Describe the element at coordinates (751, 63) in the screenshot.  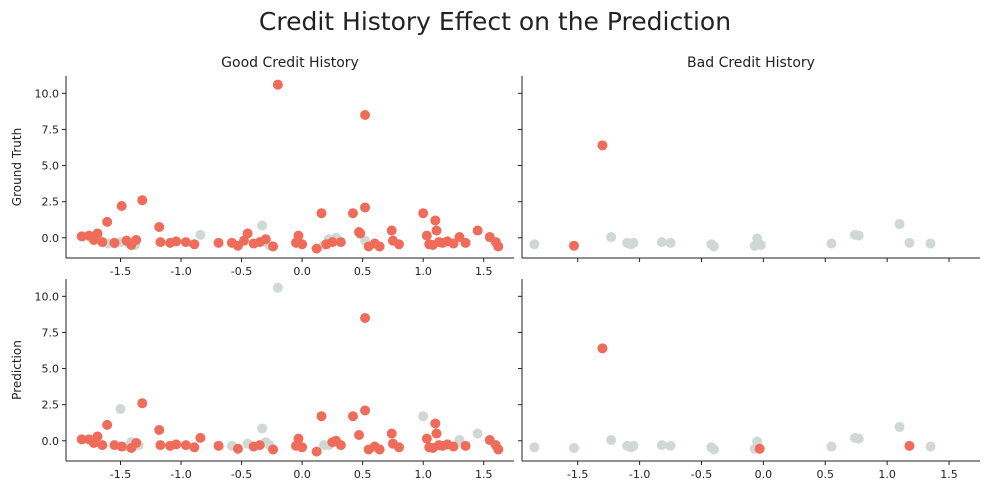
I see `panel-title: Bad Credit History` at that location.